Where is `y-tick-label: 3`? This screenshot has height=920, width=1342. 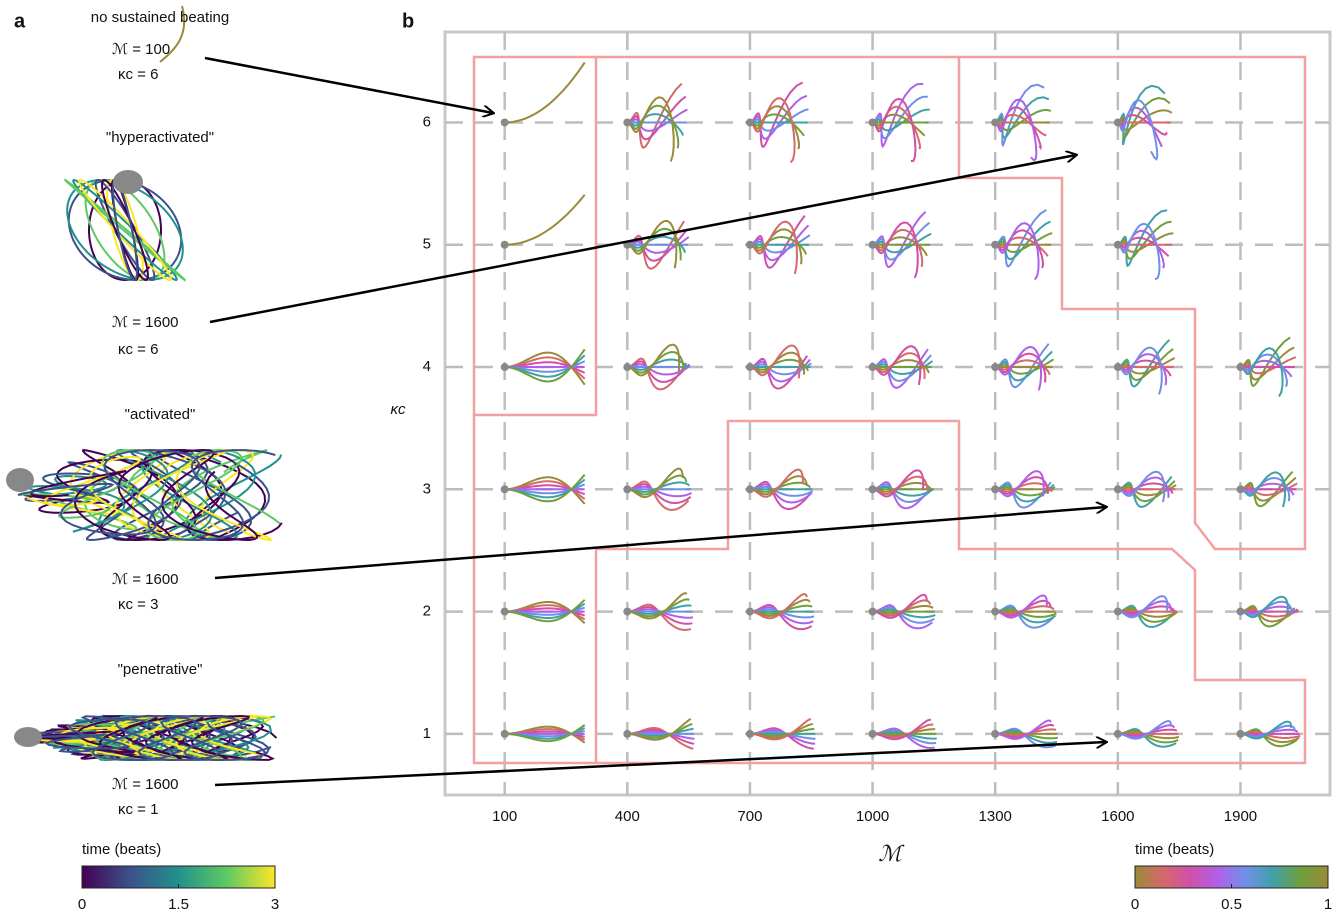 y-tick-label: 3 is located at coordinates (427, 488).